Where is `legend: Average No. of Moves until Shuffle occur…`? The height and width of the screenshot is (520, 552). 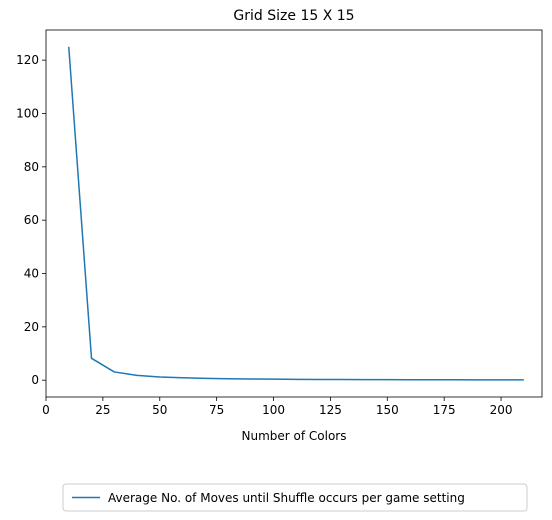 legend: Average No. of Moves until Shuffle occur… is located at coordinates (295, 497).